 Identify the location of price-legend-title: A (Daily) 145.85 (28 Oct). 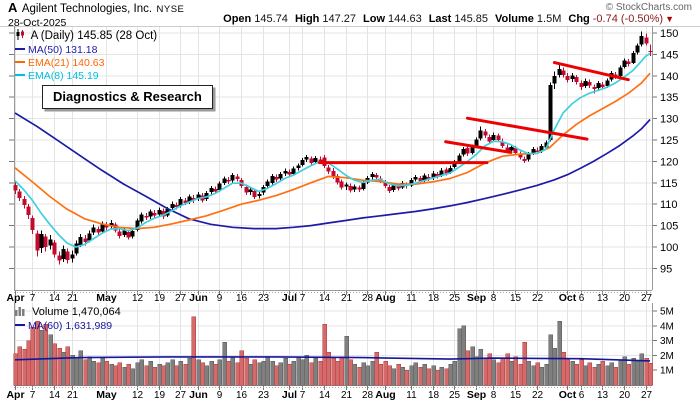
(94, 36).